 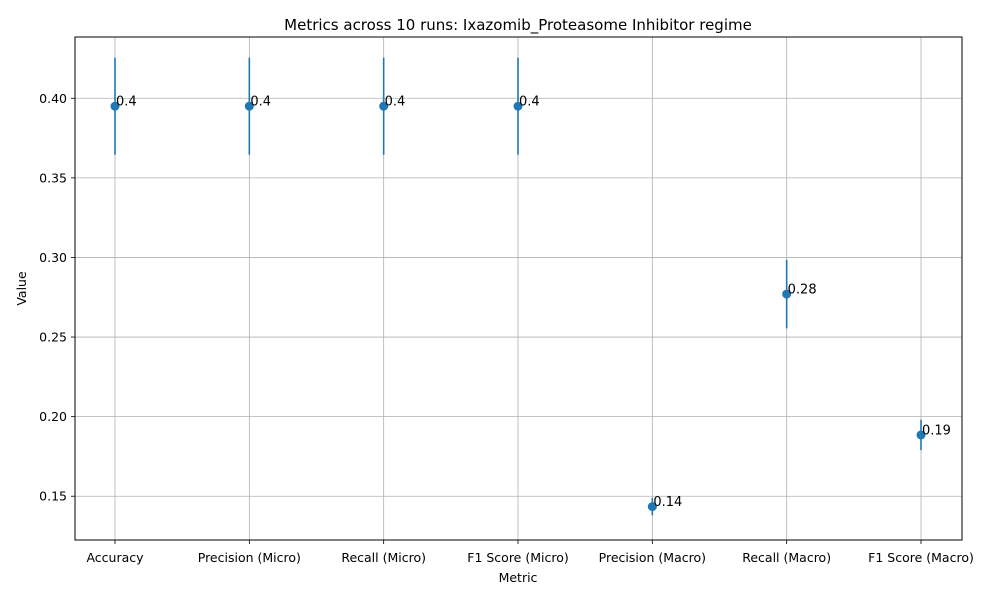 I want to click on y-tick-label: 0.30, so click(x=53, y=257).